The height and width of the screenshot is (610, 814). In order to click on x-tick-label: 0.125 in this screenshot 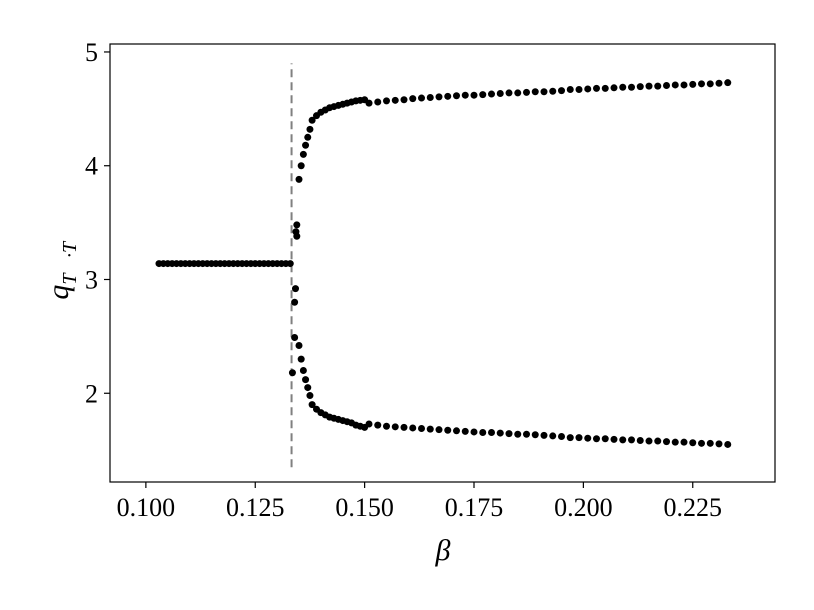, I will do `click(255, 507)`.